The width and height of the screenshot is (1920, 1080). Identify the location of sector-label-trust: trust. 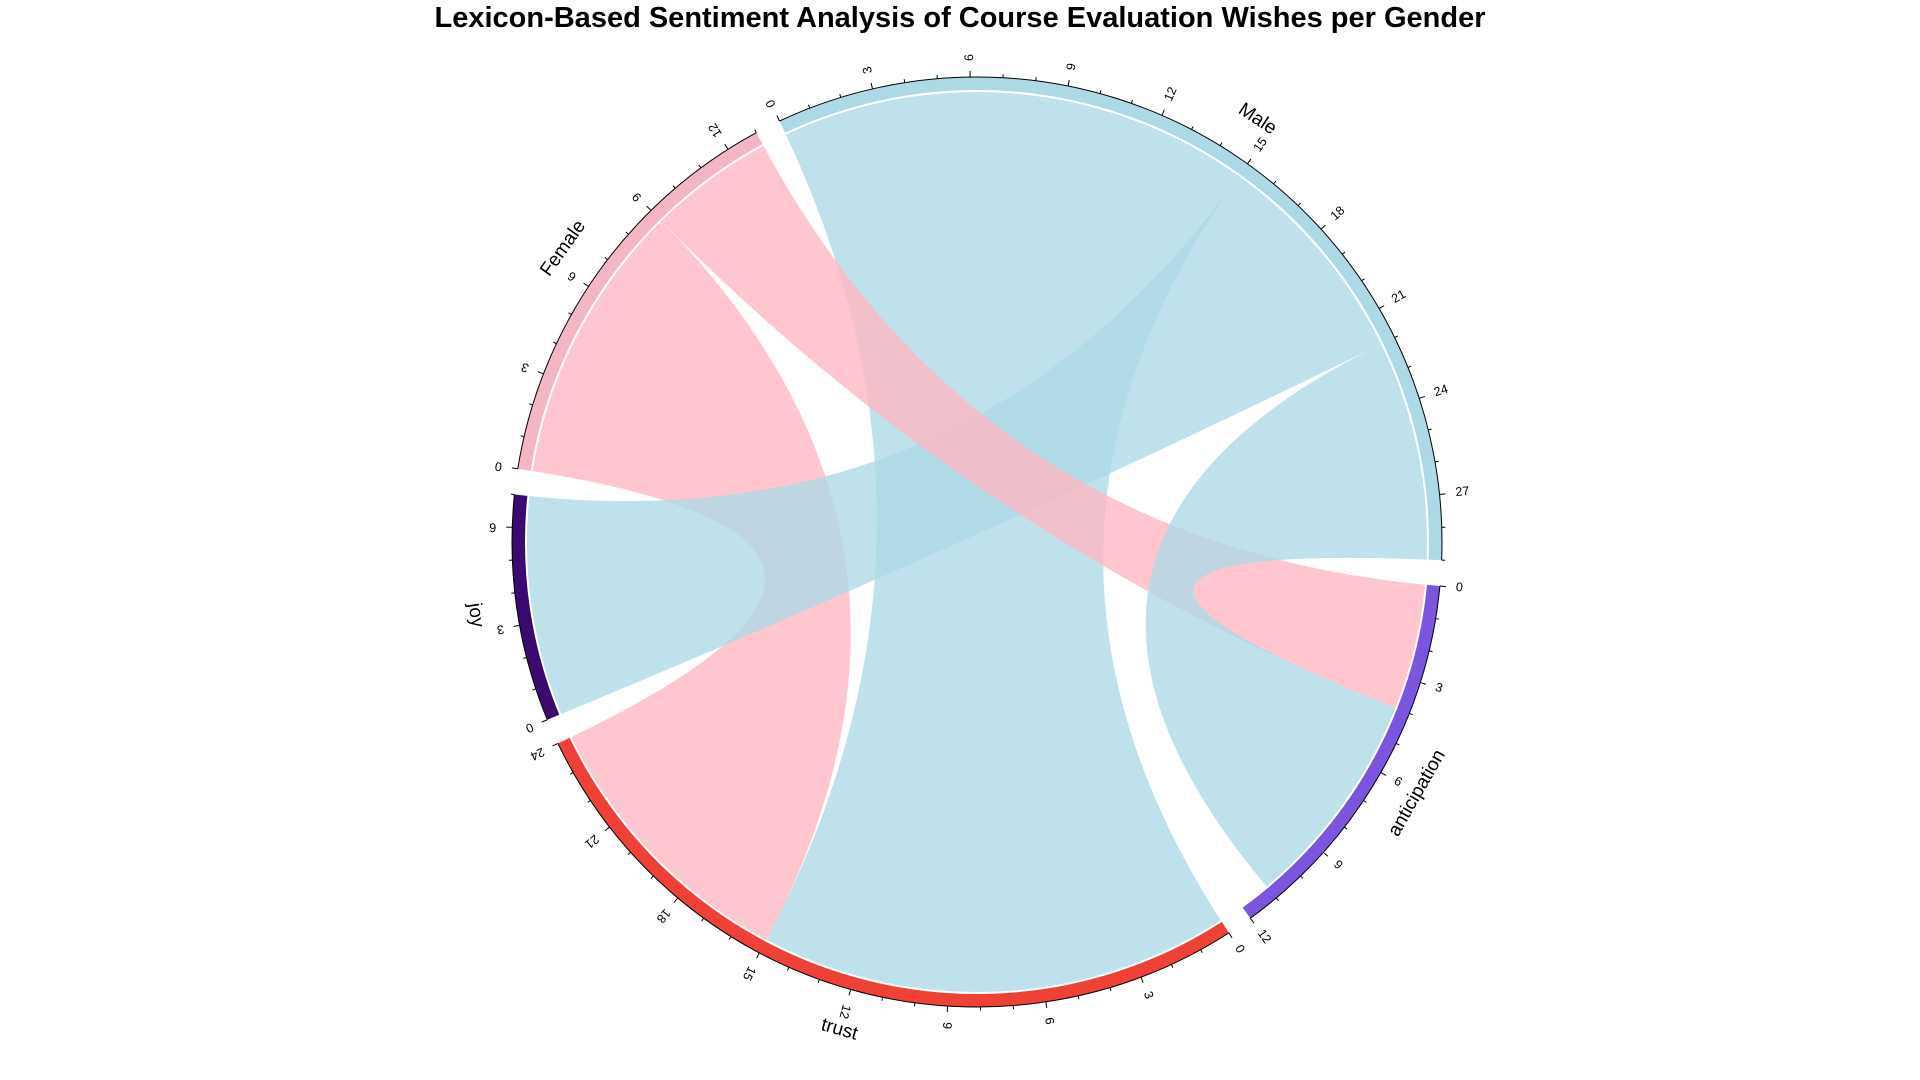
(840, 1029).